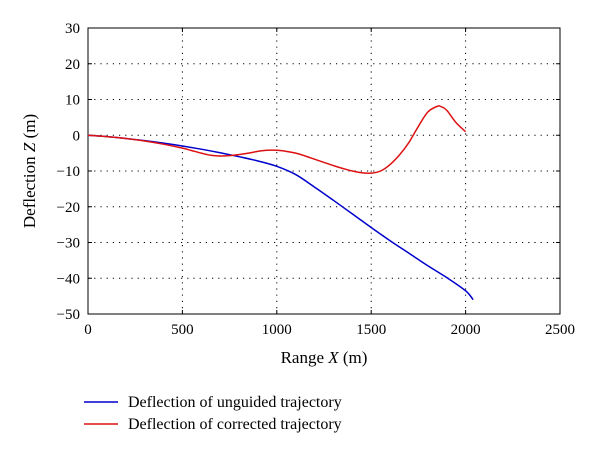 The width and height of the screenshot is (600, 455). What do you see at coordinates (235, 402) in the screenshot?
I see `legend-label-unguided: Deflection of unguided trajectory` at bounding box center [235, 402].